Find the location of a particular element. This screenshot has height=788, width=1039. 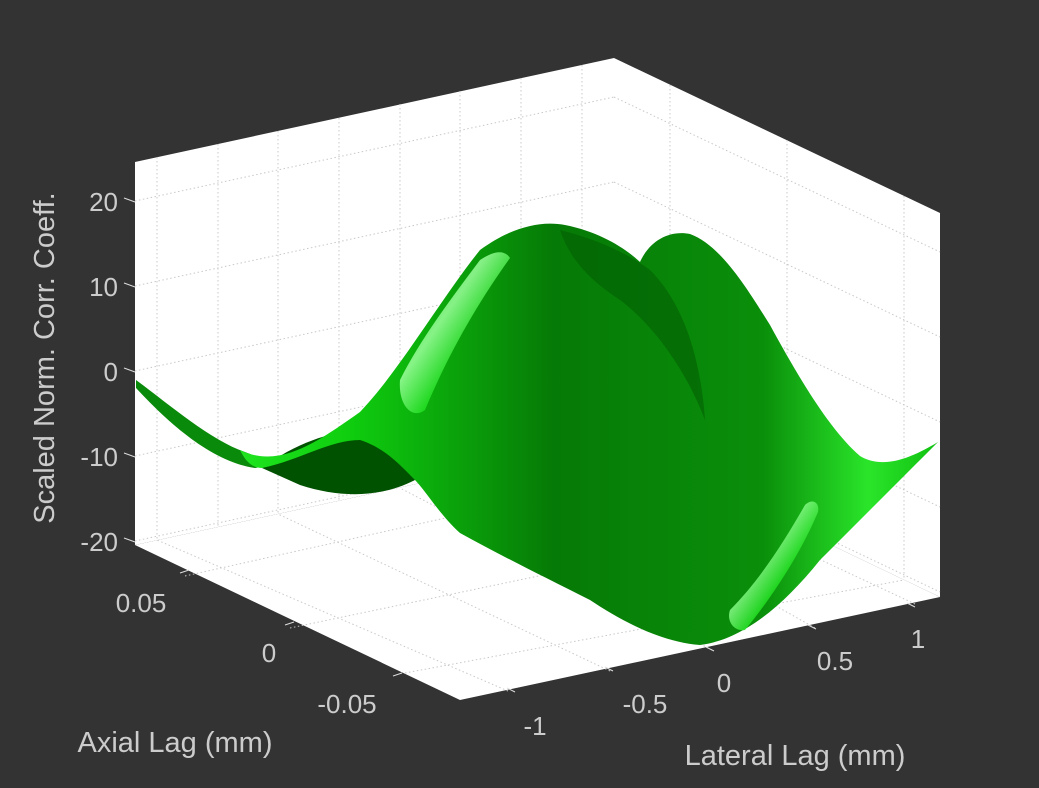

z-tick-label: -10 is located at coordinates (99, 457).